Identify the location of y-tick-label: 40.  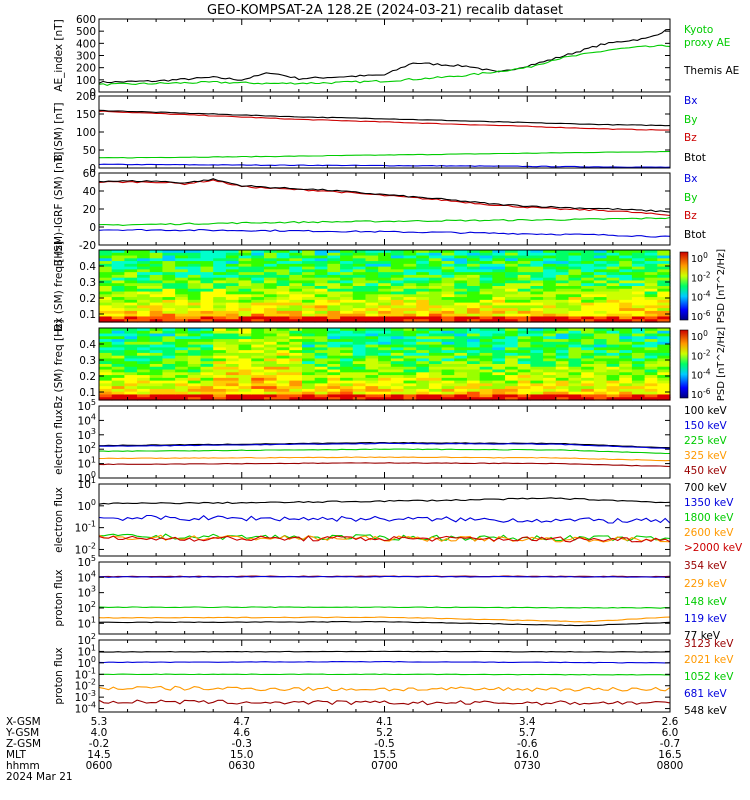
(89, 192).